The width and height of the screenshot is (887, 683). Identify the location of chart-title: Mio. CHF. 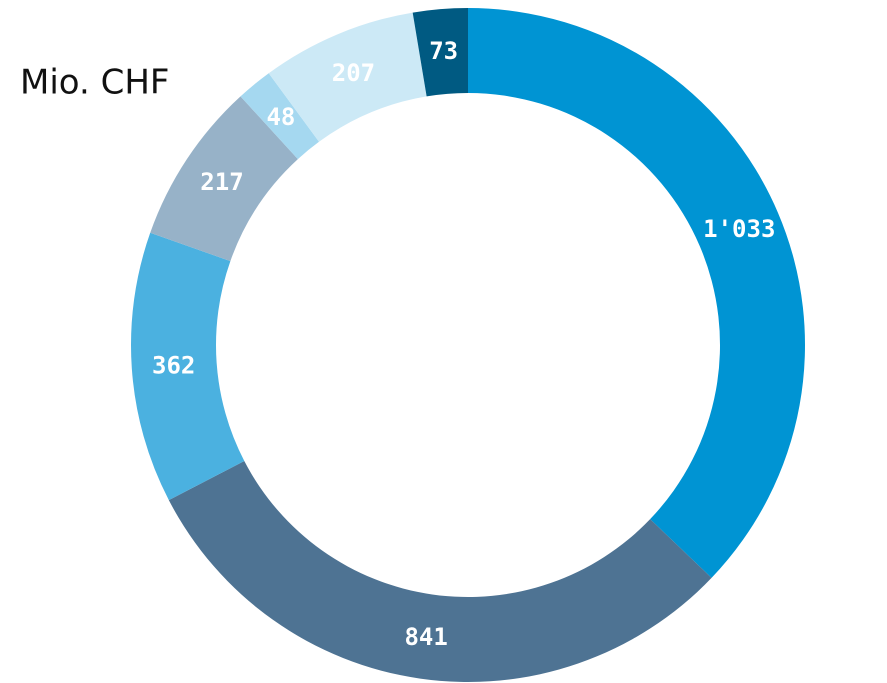
(94, 83).